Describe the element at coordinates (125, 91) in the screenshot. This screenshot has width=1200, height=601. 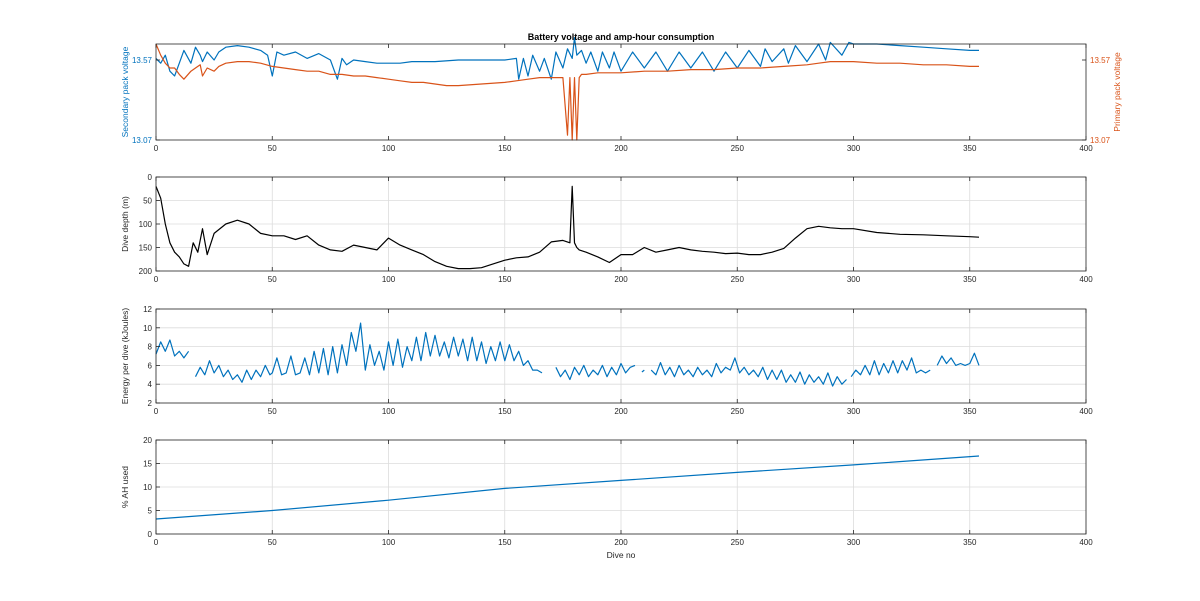
I see `y-axis-label: Secondary pack voltage` at that location.